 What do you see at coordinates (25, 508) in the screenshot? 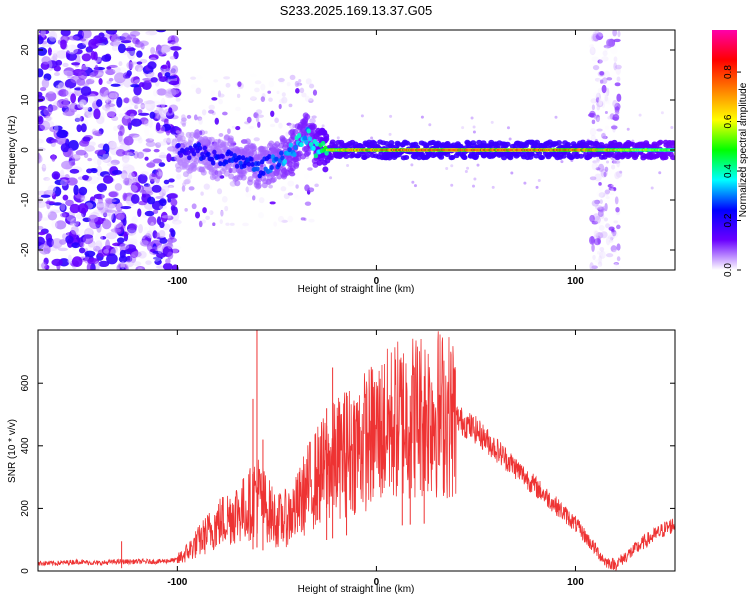
I see `y-tick-label: 200` at bounding box center [25, 508].